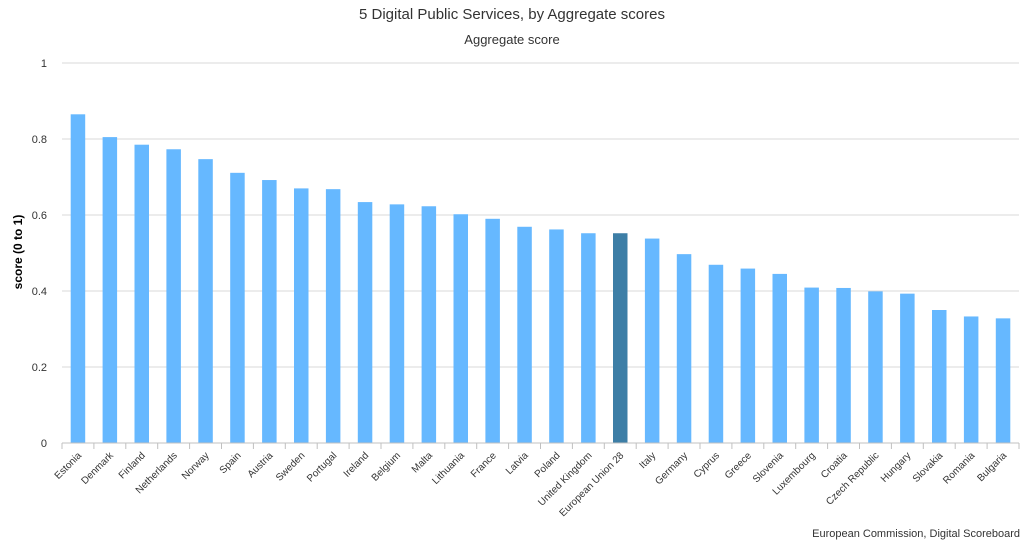 The height and width of the screenshot is (541, 1024). What do you see at coordinates (39, 368) in the screenshot?
I see `y-tick-label: 0.2` at bounding box center [39, 368].